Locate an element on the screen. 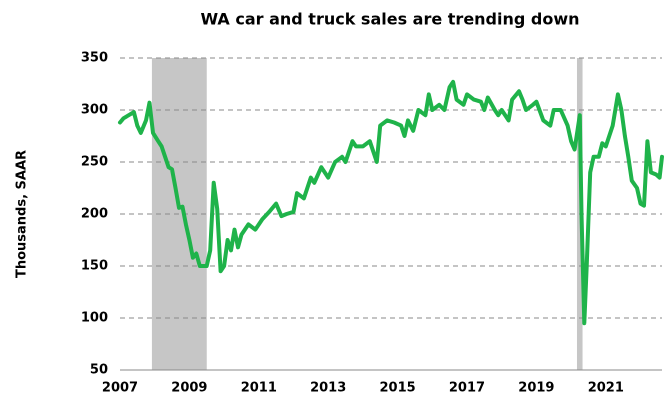 This screenshot has height=400, width=669. y-tick-label: 300 is located at coordinates (94, 110).